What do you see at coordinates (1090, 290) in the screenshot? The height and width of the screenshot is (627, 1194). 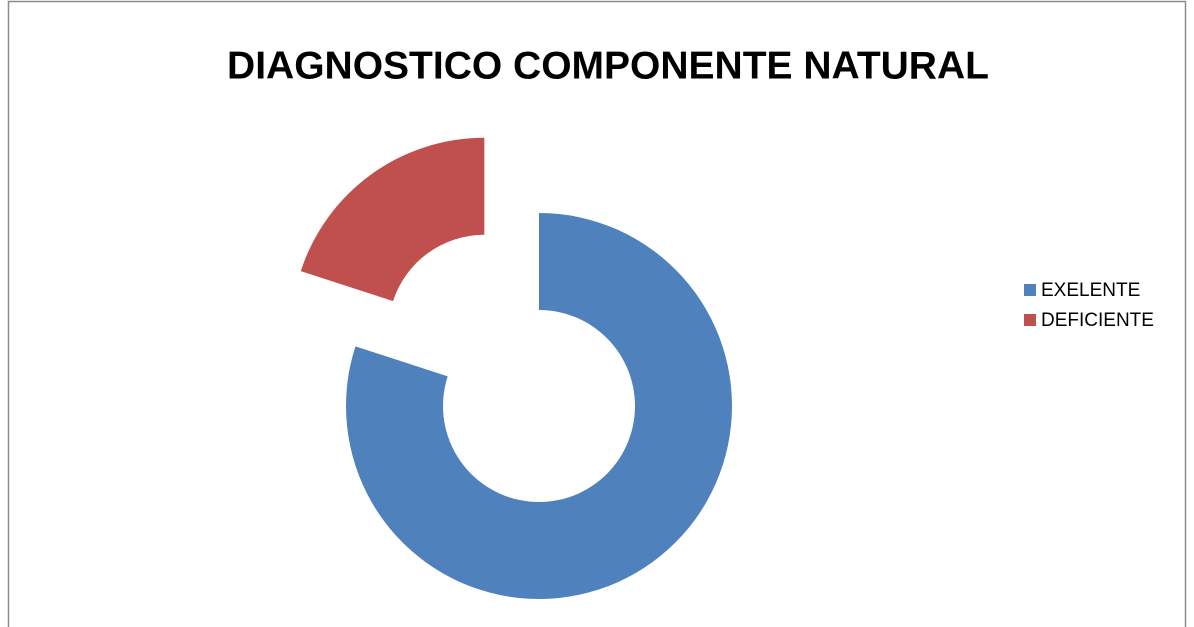 I see `legend-label: EXELENTE` at bounding box center [1090, 290].